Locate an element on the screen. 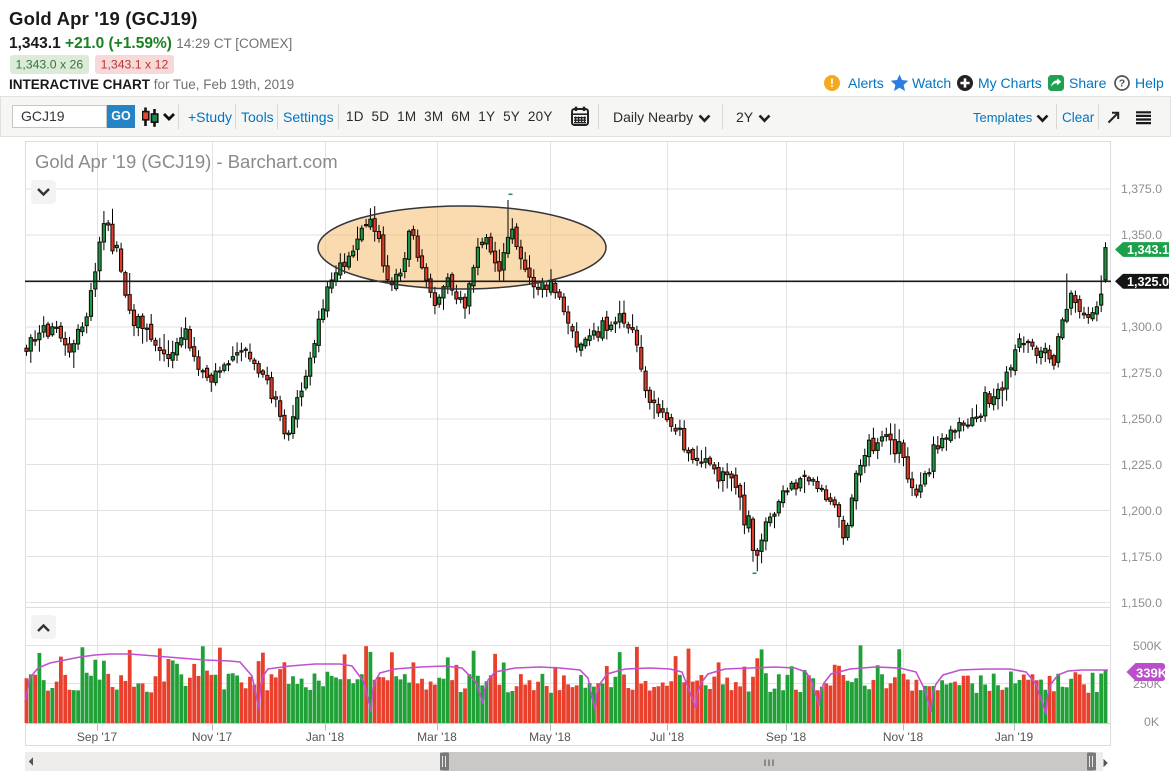 Image resolution: width=1171 pixels, height=772 pixels. svg-text: Mar '18 is located at coordinates (437, 737).